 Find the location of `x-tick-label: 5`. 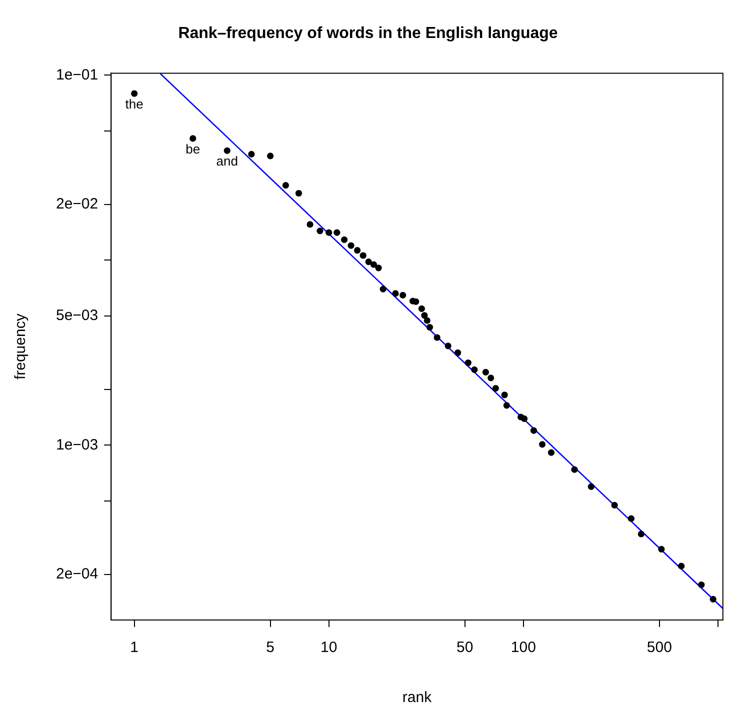

x-tick-label: 5 is located at coordinates (270, 647).